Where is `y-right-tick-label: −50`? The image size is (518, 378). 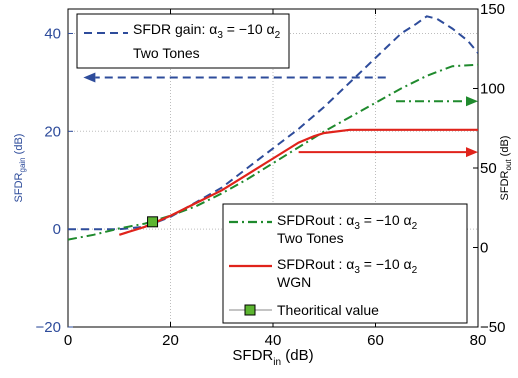 y-right-tick-label: −50 is located at coordinates (492, 327).